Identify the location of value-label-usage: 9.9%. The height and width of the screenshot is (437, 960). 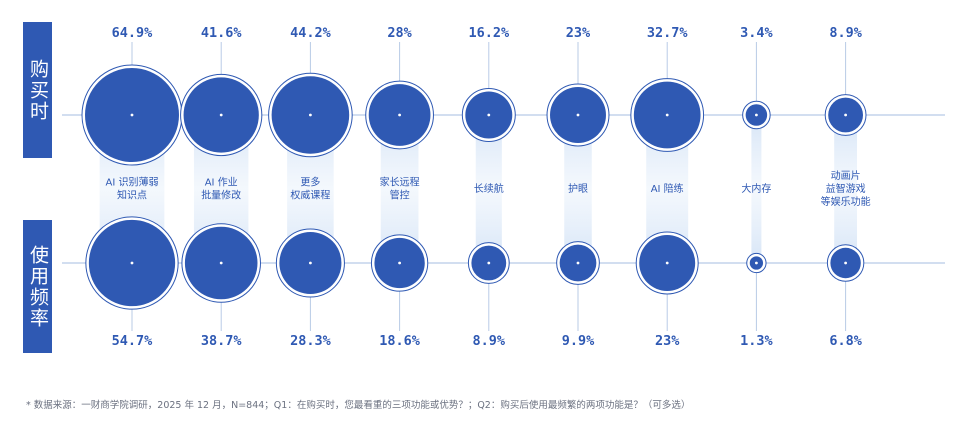
(578, 341).